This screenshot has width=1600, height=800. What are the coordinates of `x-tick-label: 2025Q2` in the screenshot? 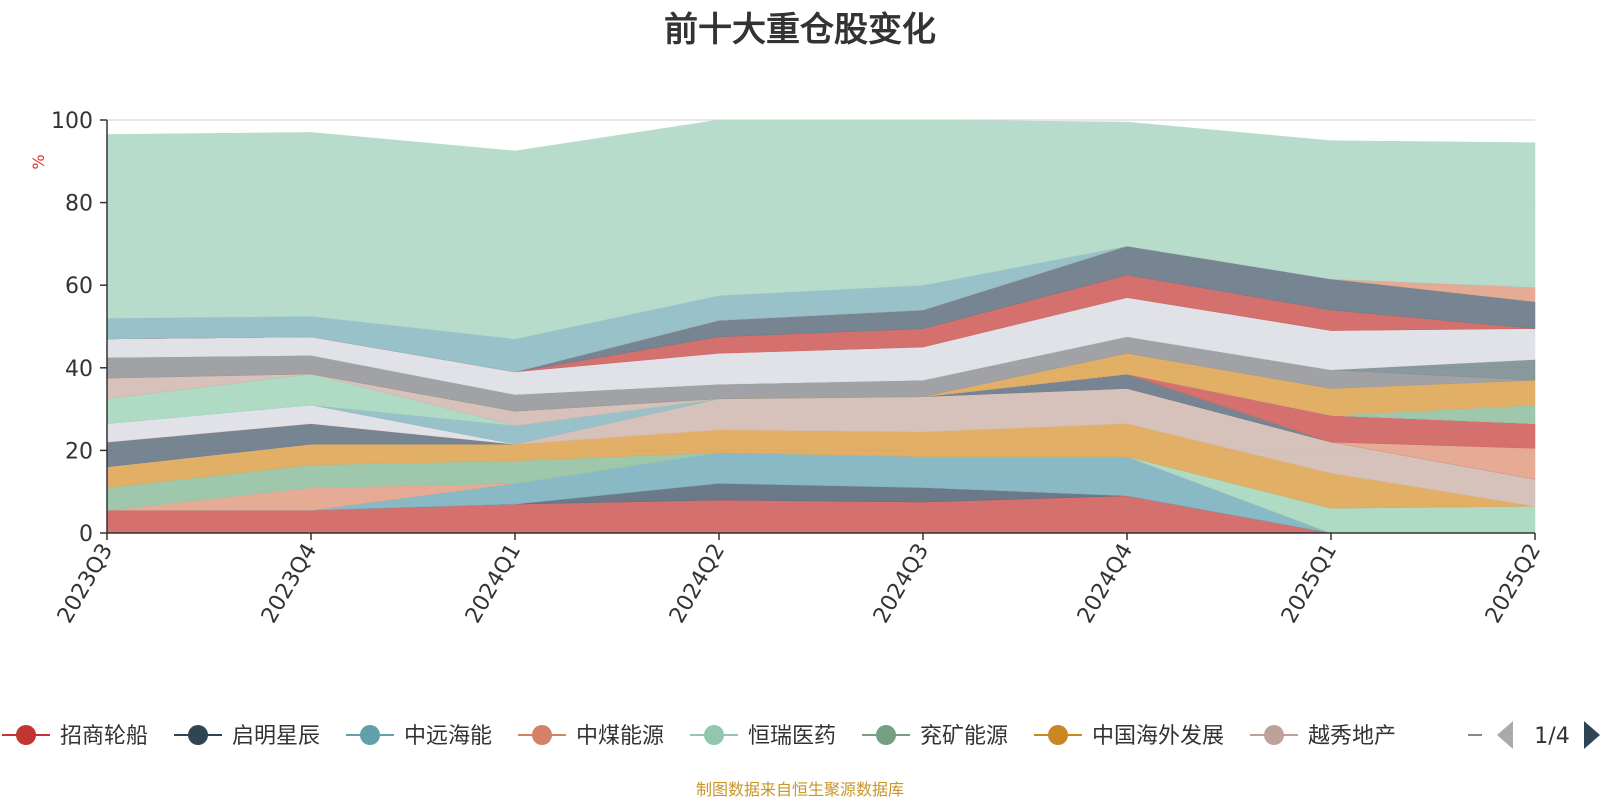 It's located at (1513, 584).